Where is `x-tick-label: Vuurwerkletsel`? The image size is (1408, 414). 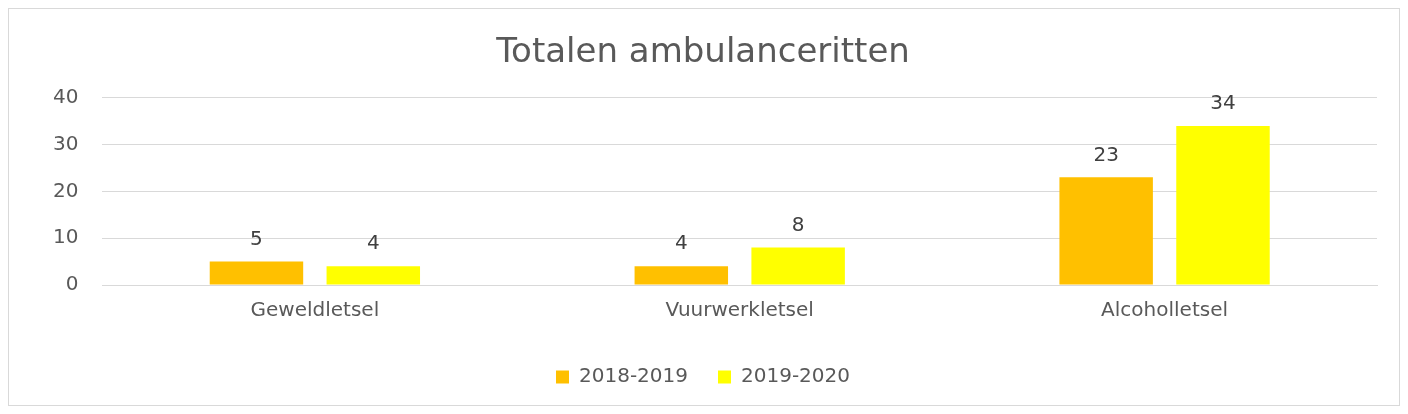 x-tick-label: Vuurwerkletsel is located at coordinates (739, 309).